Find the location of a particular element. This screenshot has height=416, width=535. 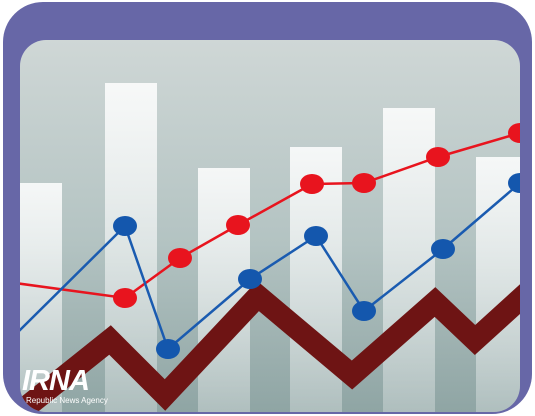

watermark-tagline: Republic News Agency is located at coordinates (67, 400).